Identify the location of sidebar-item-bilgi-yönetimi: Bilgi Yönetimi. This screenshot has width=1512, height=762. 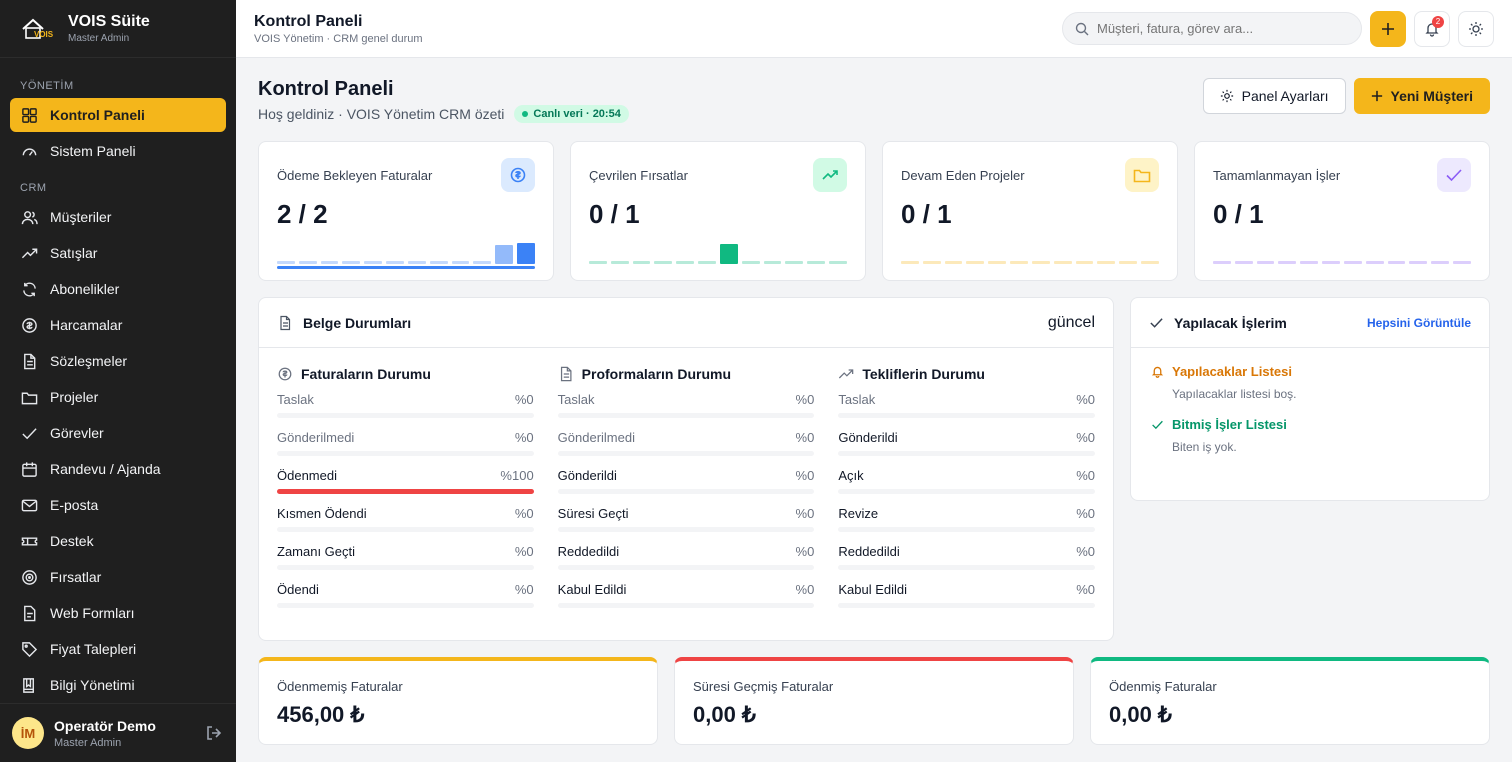
(118, 685).